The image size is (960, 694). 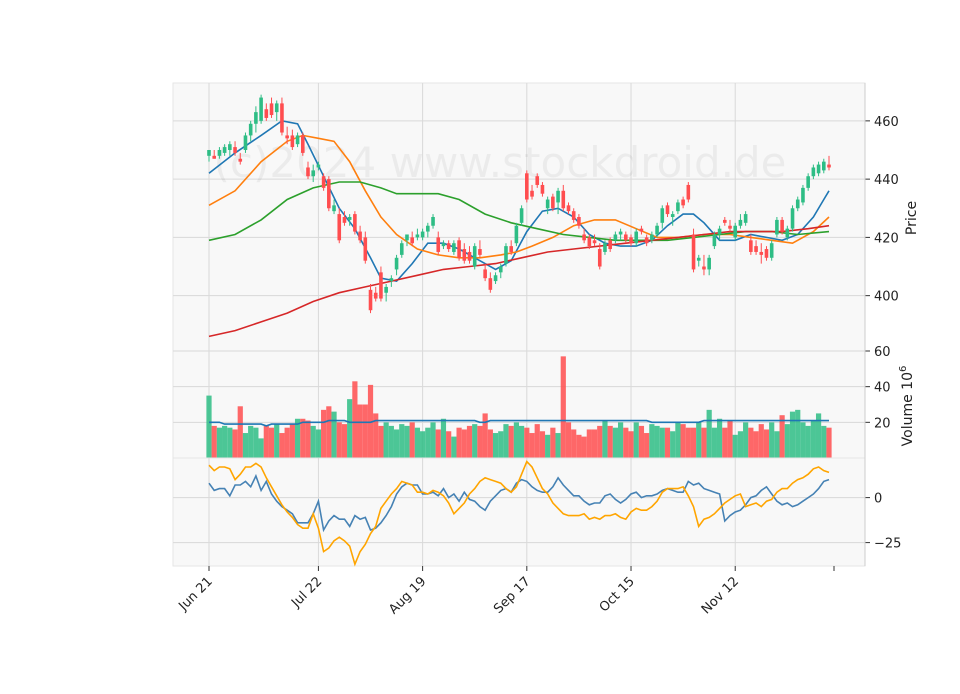 What do you see at coordinates (878, 499) in the screenshot?
I see `oscillator-tick-label: 0` at bounding box center [878, 499].